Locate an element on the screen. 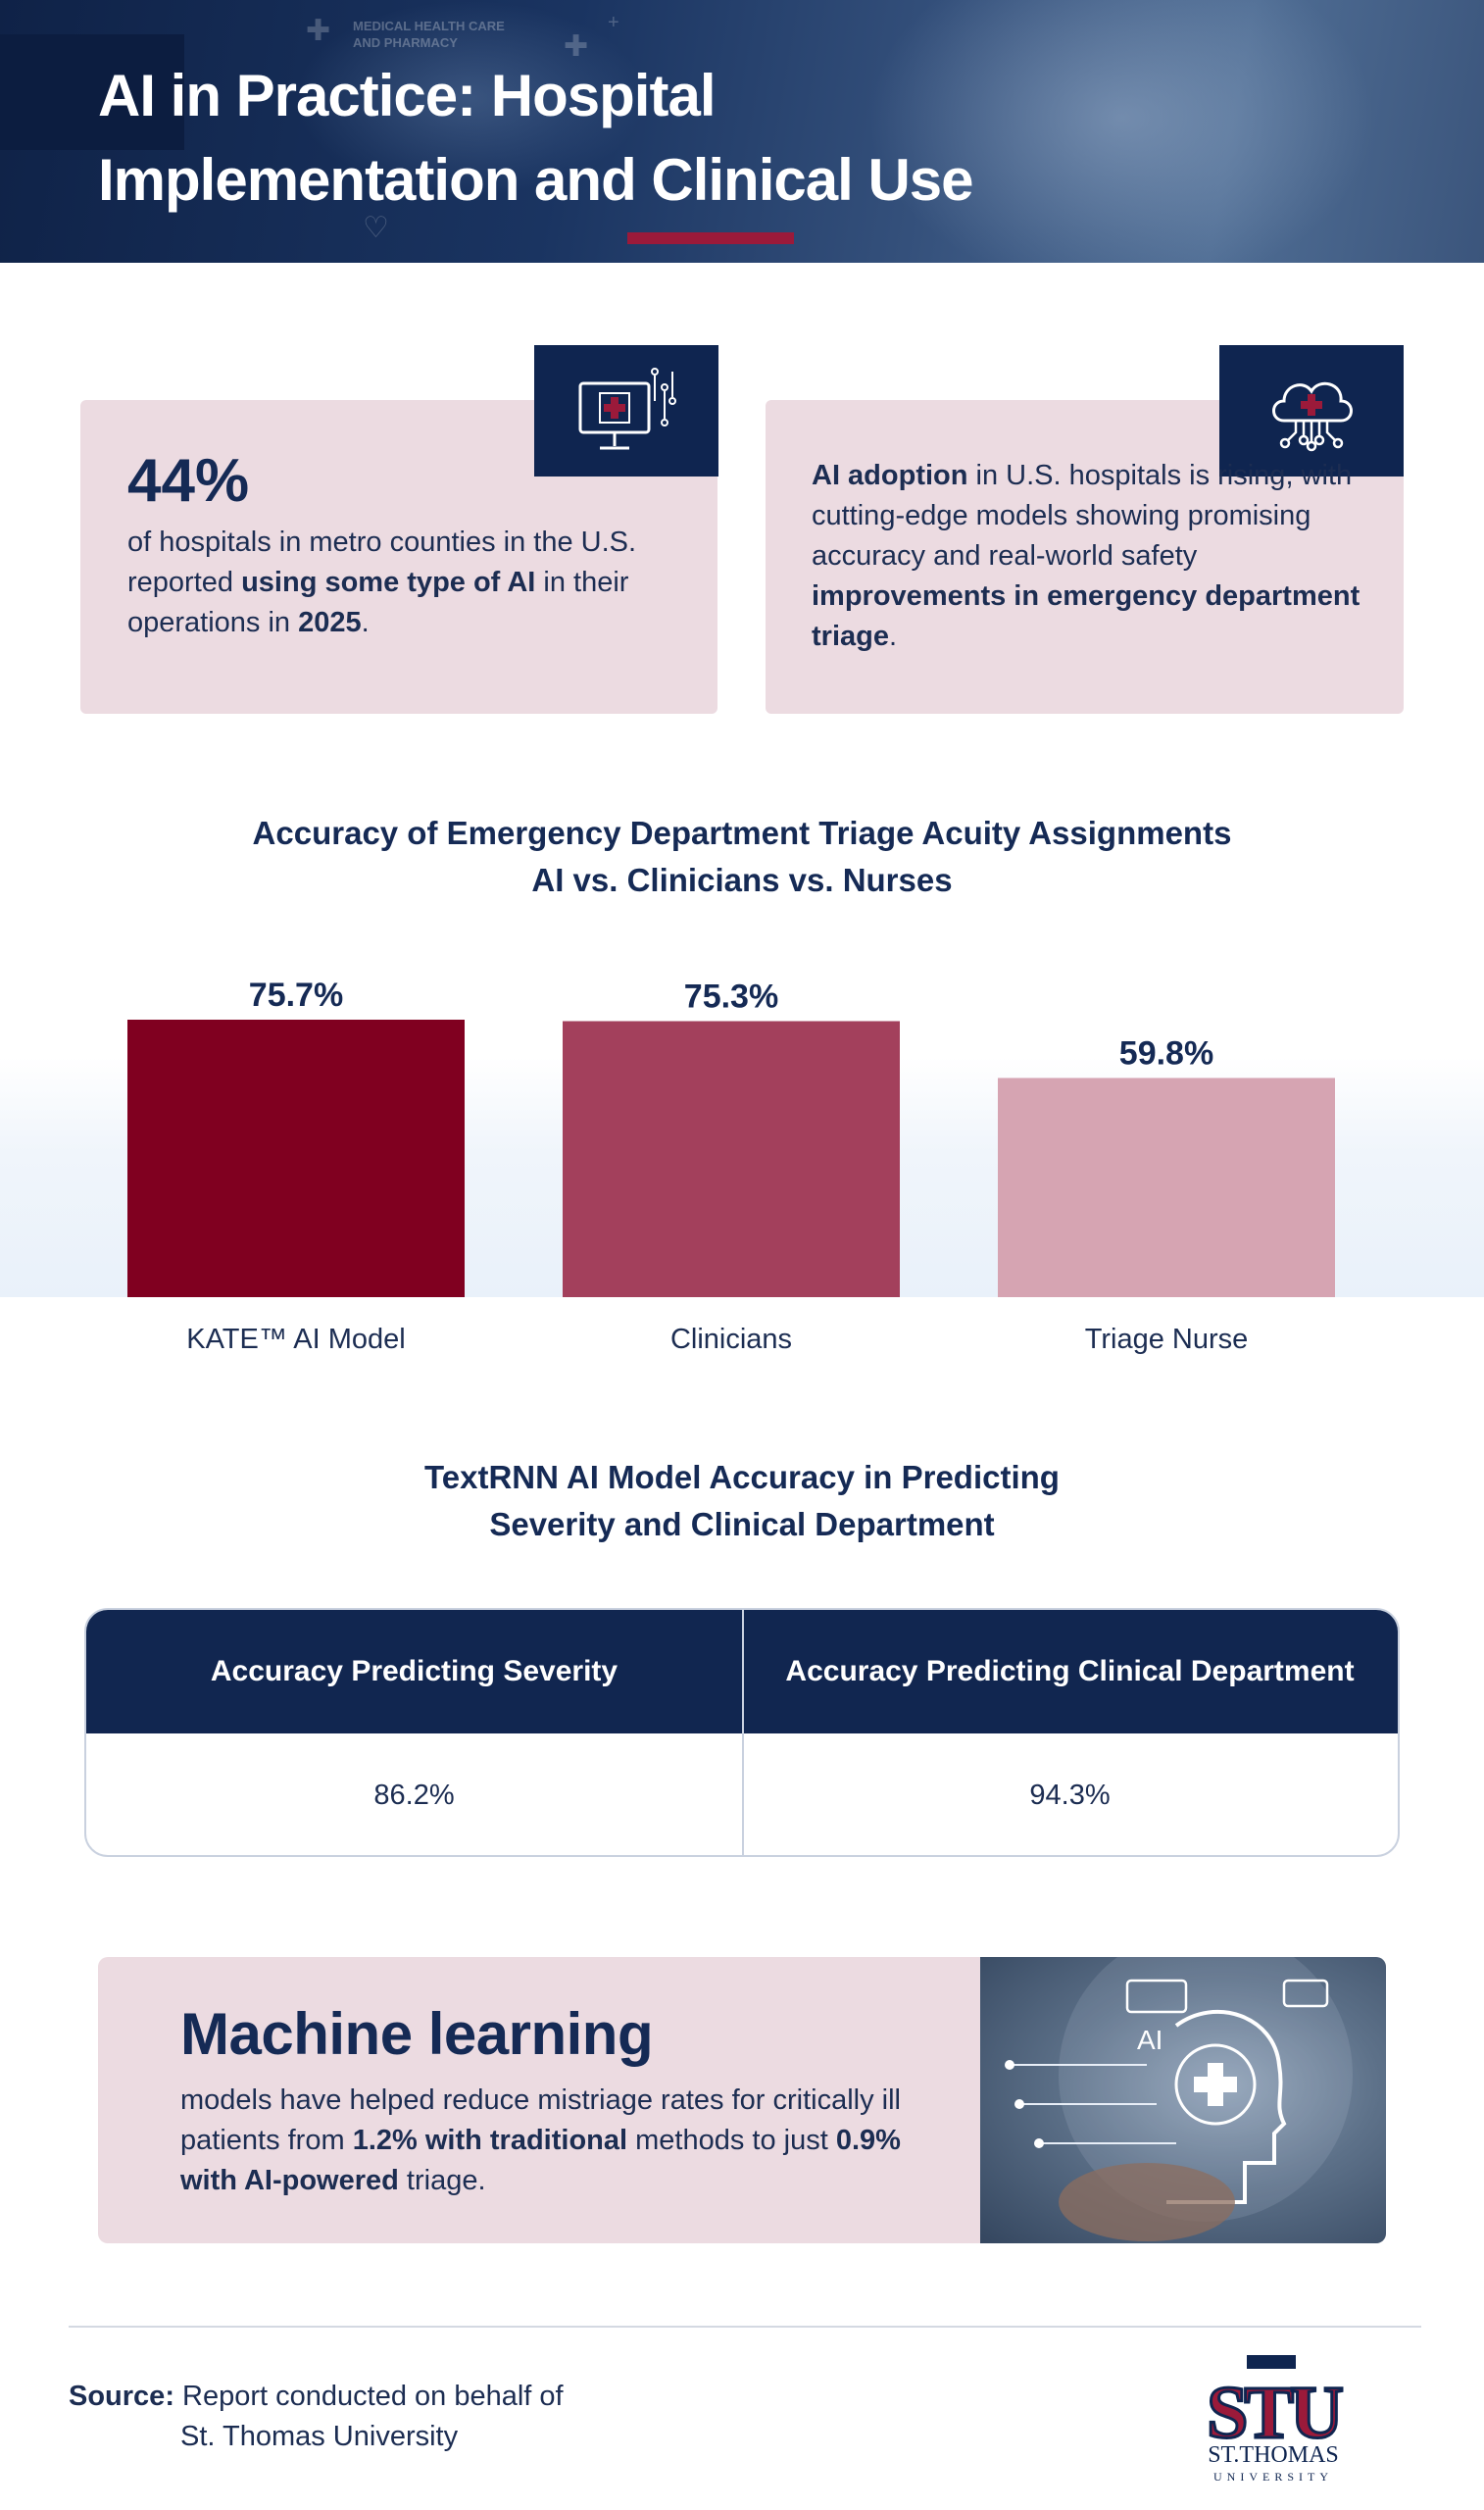 Image resolution: width=1484 pixels, height=2510 pixels. table-column-divider is located at coordinates (743, 1732).